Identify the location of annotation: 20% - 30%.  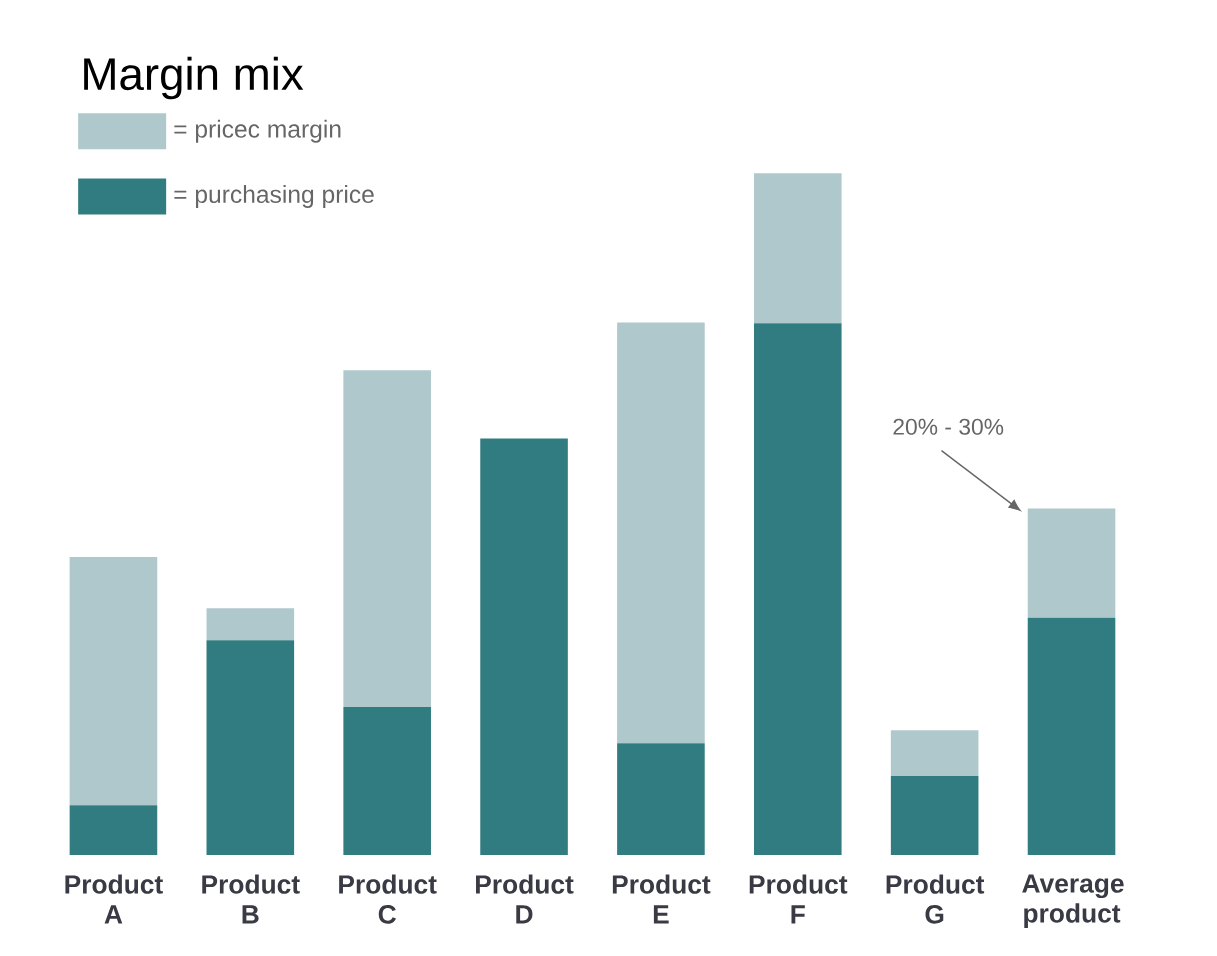
(948, 426).